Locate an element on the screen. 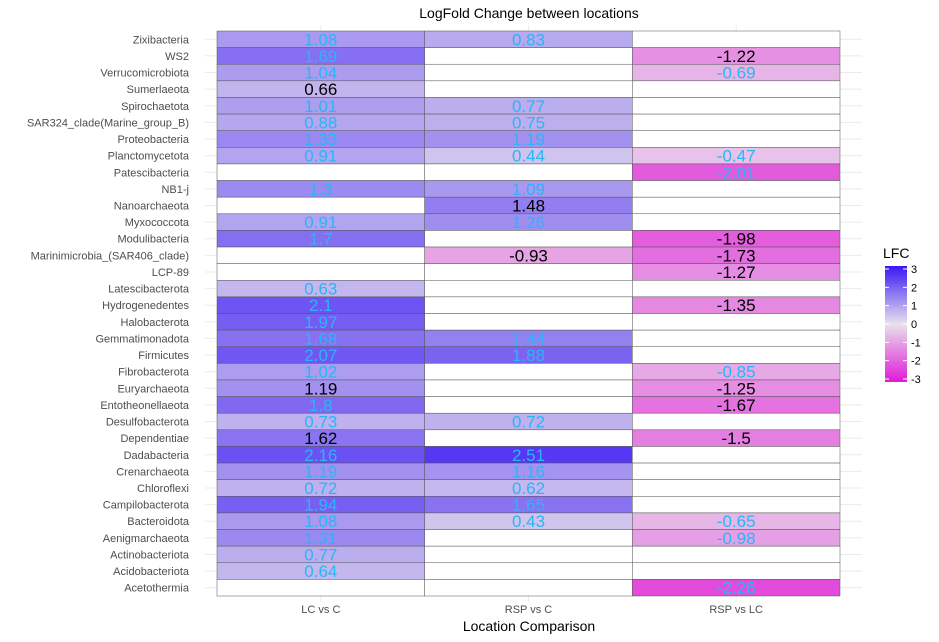 The width and height of the screenshot is (939, 642). legend-tick-label: 0 is located at coordinates (914, 325).